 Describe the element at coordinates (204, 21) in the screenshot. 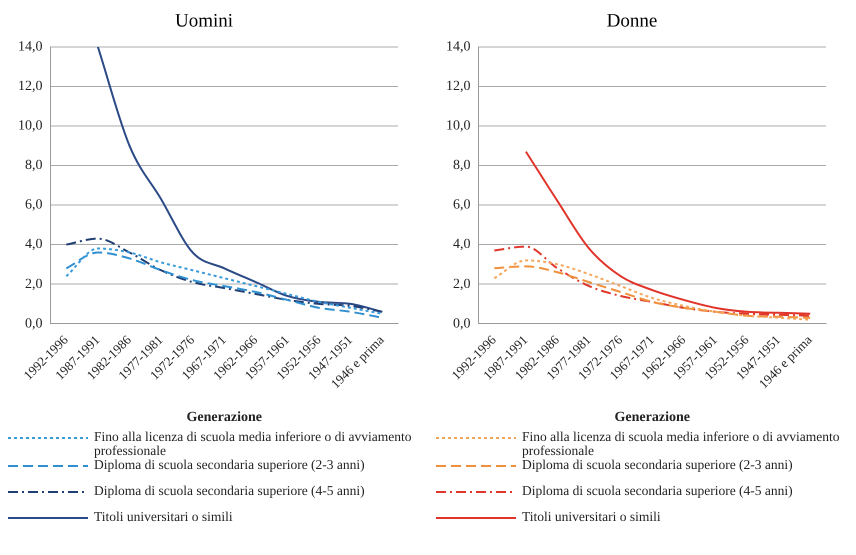

I see `chart-title: Uomini` at that location.